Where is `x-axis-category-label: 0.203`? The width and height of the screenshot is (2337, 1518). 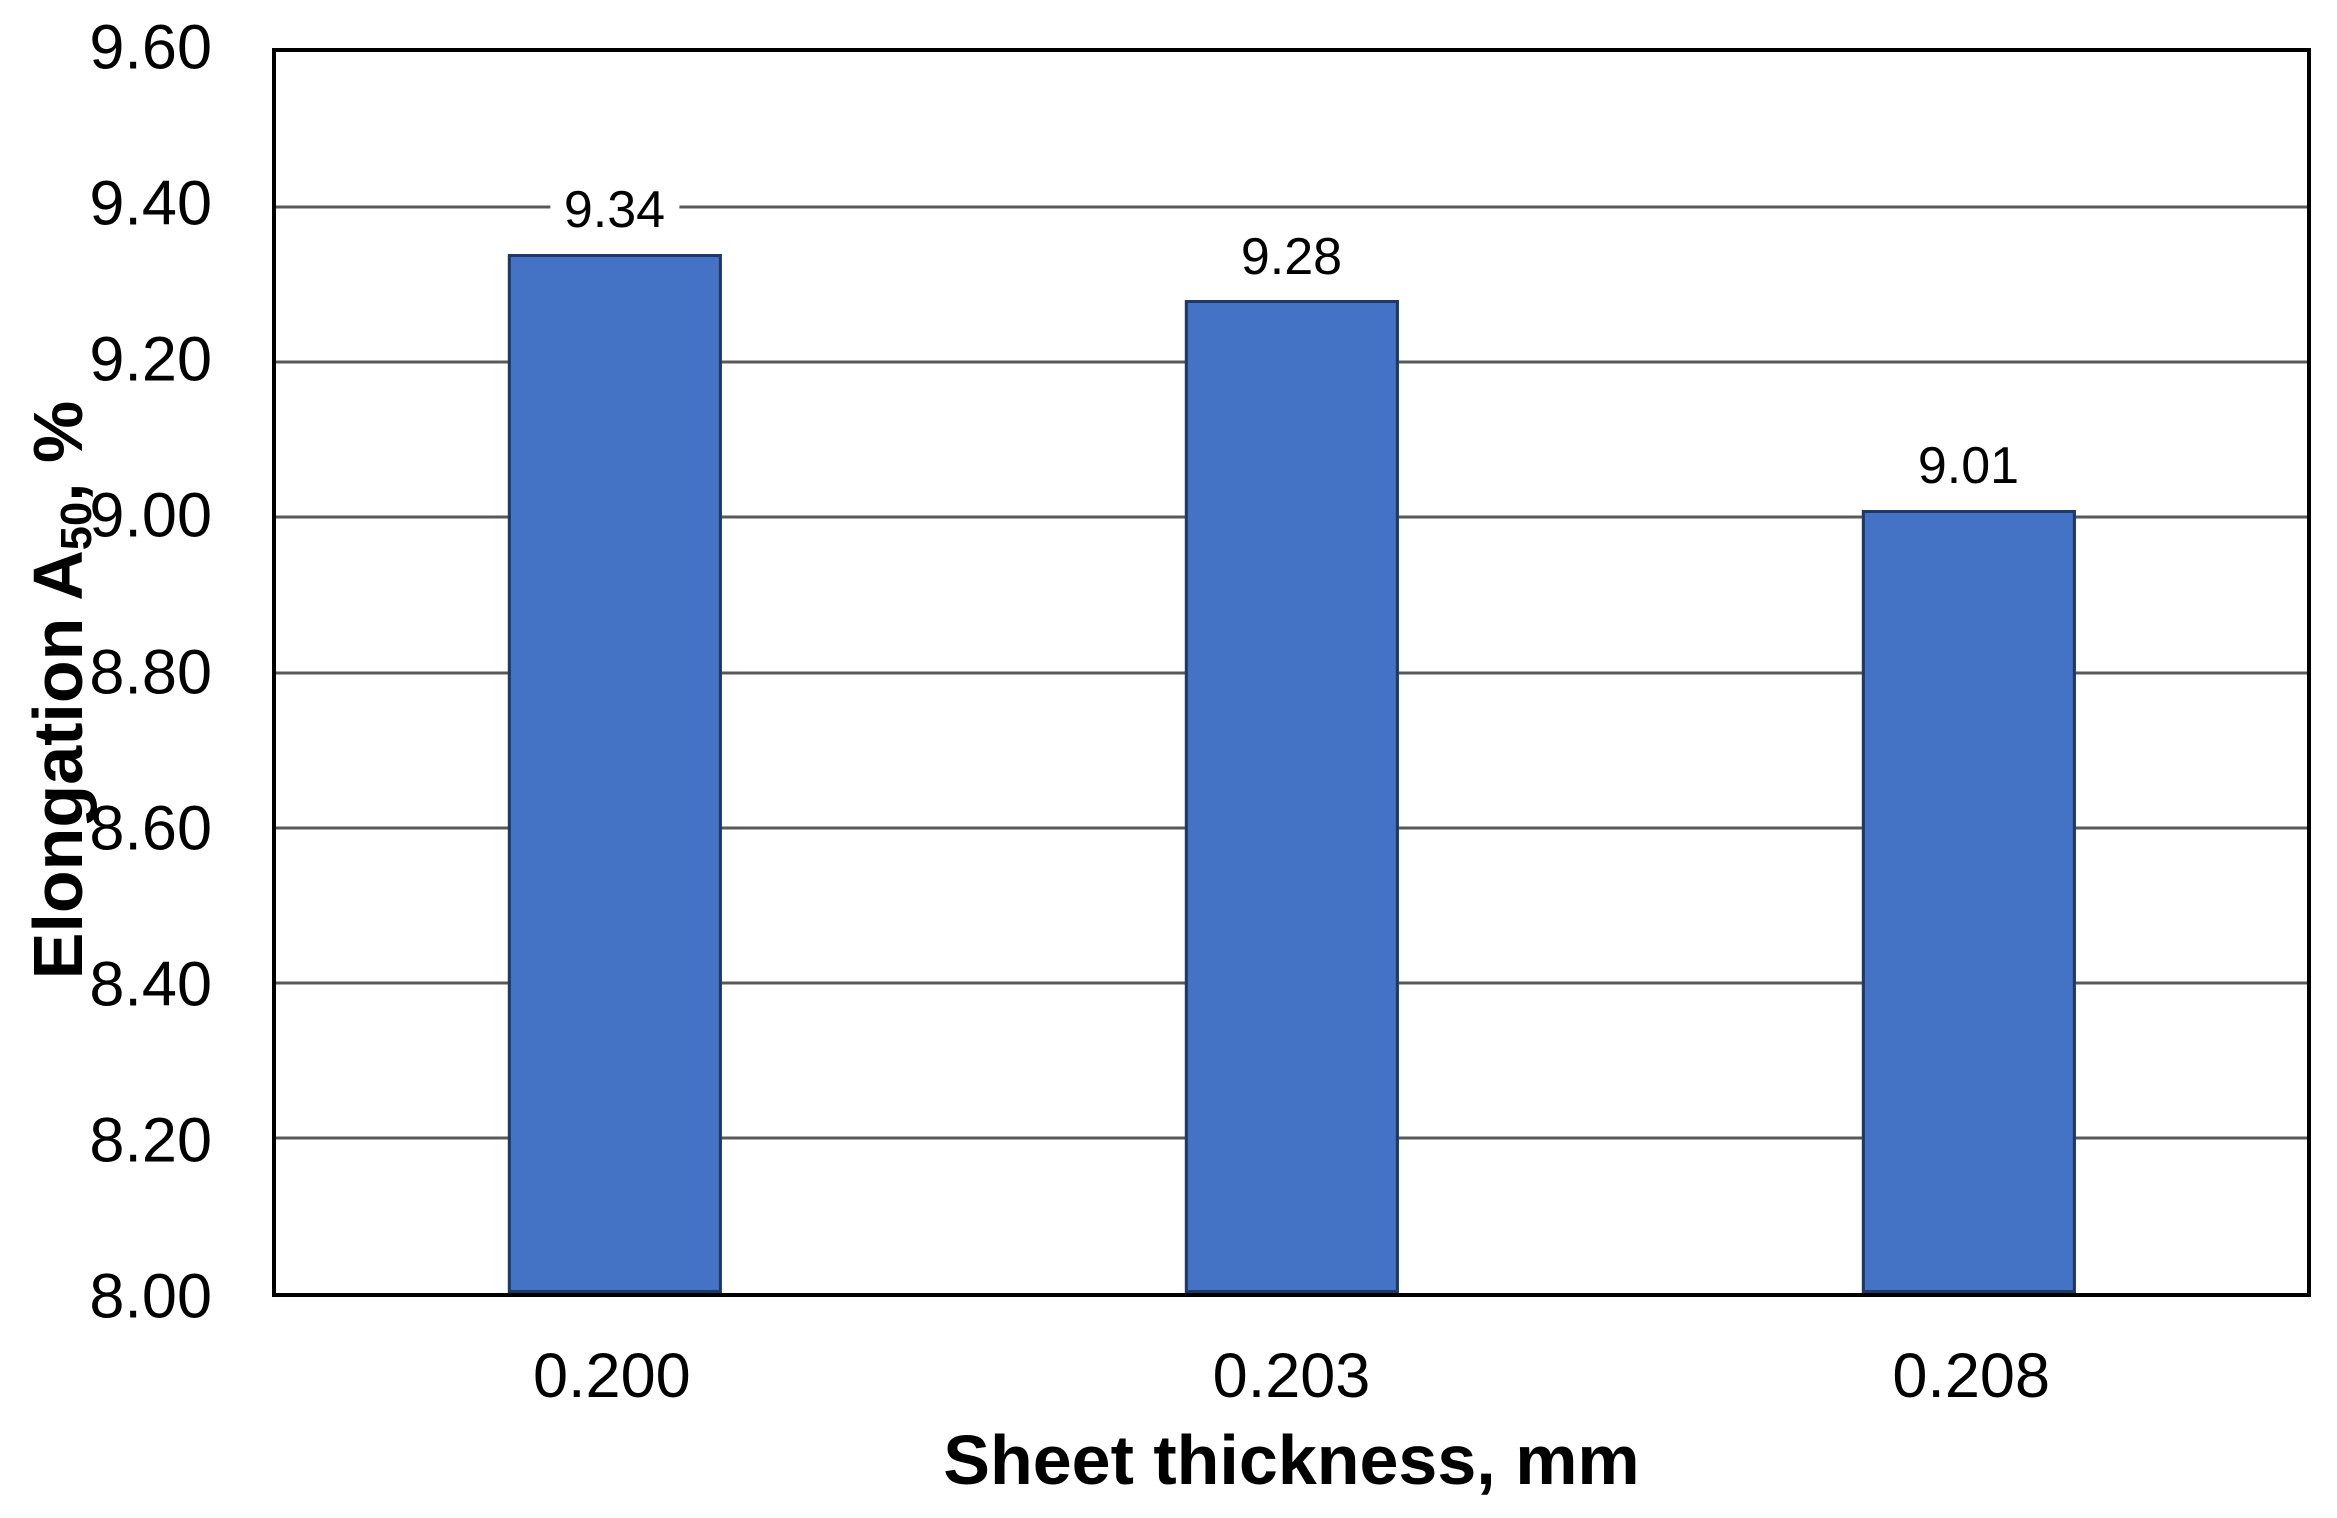 x-axis-category-label: 0.203 is located at coordinates (1291, 1376).